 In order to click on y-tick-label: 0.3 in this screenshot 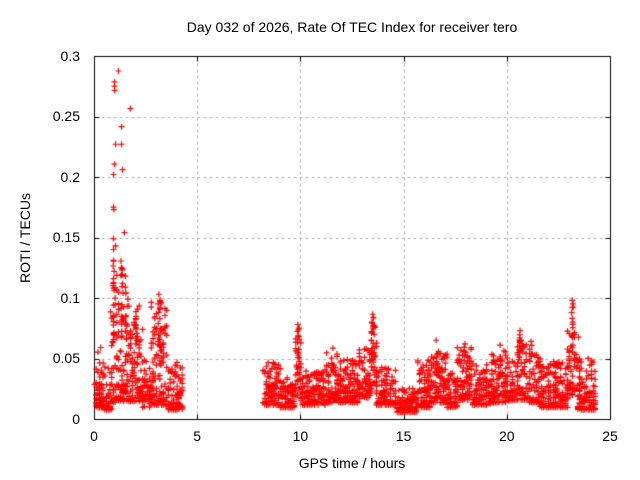, I will do `click(70, 55)`.